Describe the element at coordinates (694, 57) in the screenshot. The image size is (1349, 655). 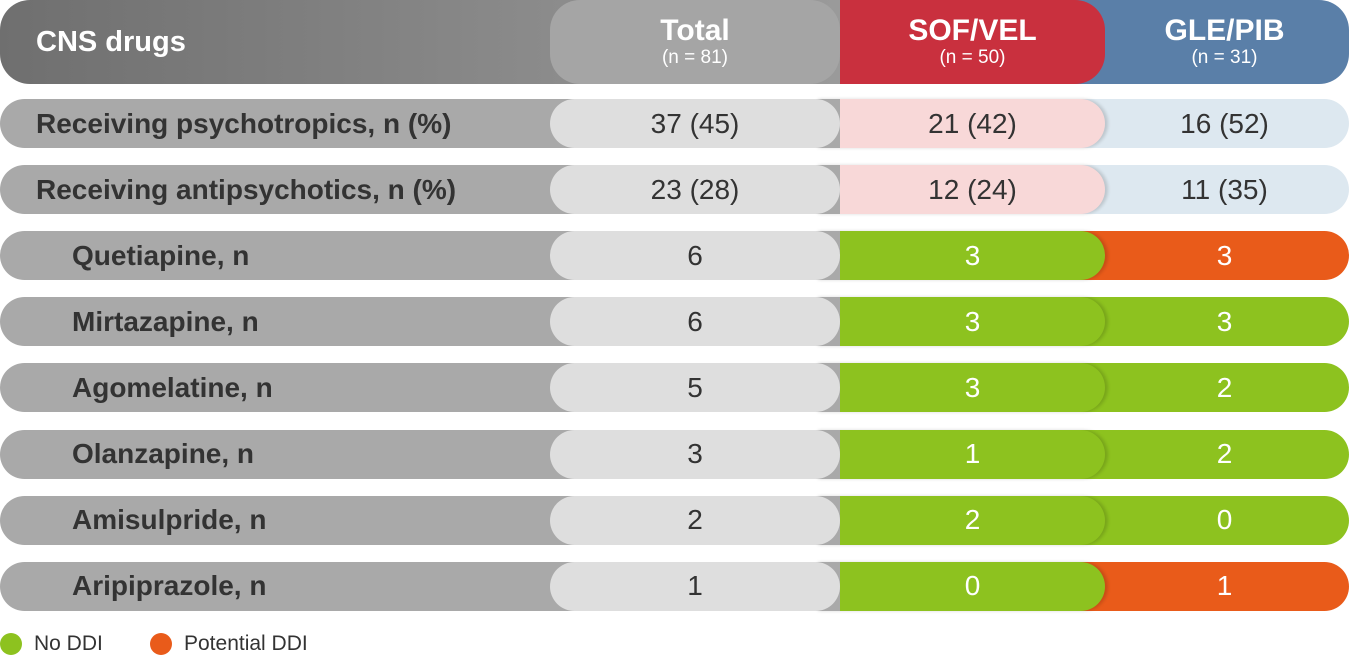
I see `column-n: (n = 81)` at that location.